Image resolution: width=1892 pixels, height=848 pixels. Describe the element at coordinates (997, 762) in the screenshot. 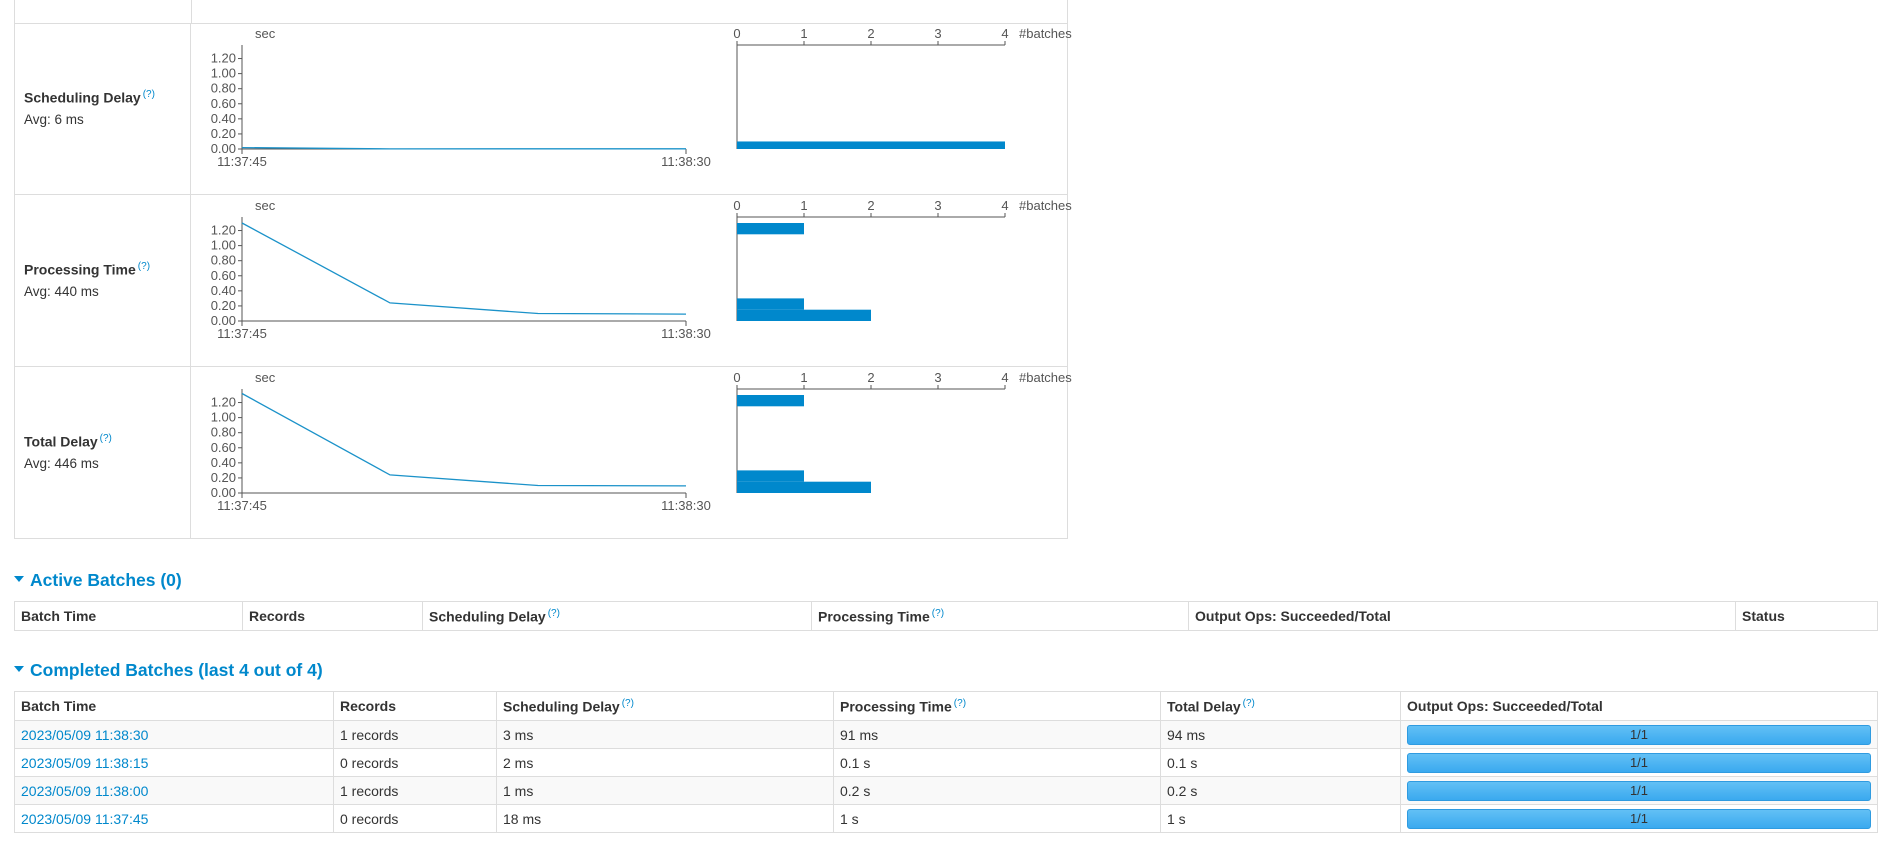

I see `processing-time-cell: 0.1 s` at that location.